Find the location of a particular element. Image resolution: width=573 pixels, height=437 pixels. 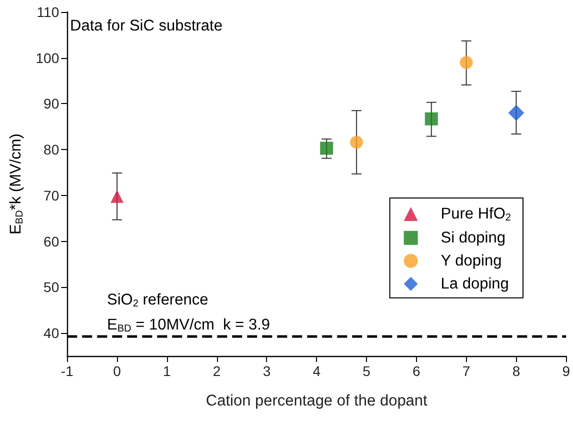

y-tick-label: 100 is located at coordinates (48, 58).